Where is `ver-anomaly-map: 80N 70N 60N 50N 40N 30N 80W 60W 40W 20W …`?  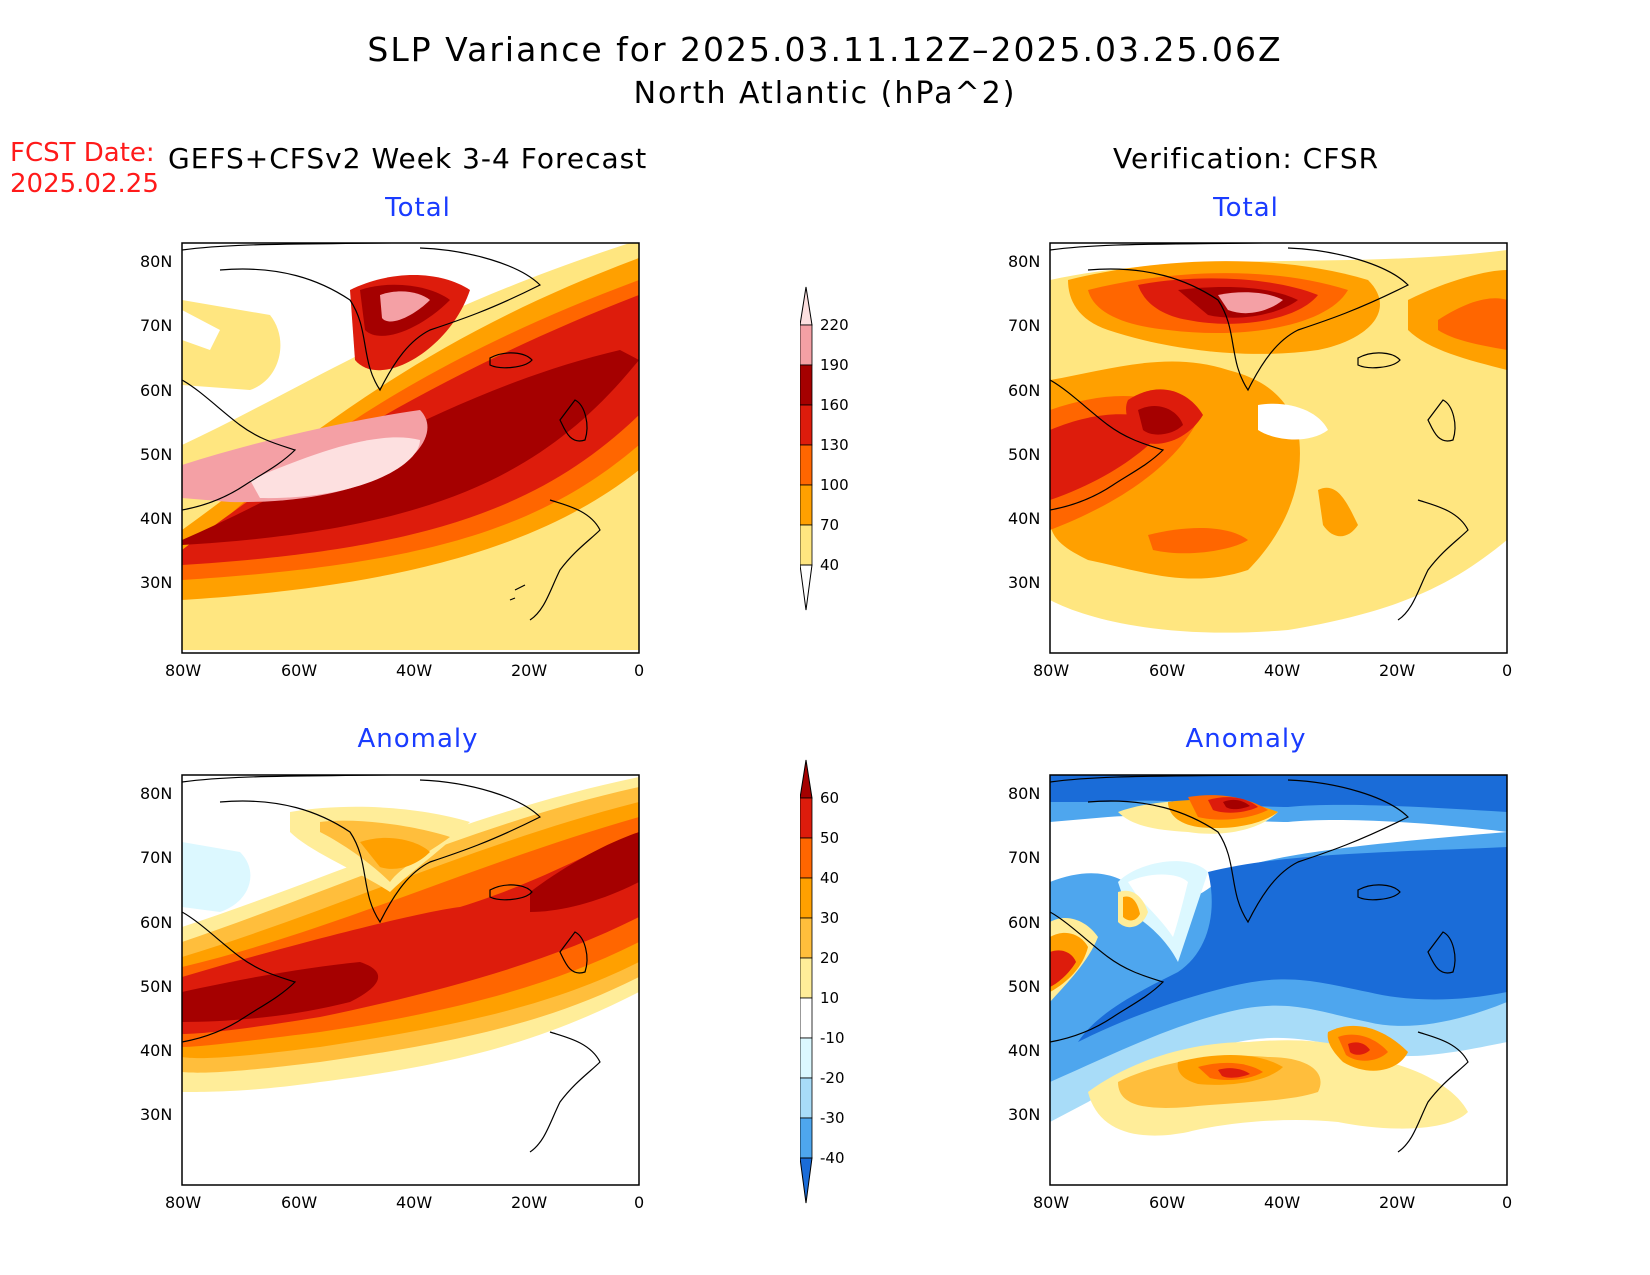
ver-anomaly-map: 80N 70N 60N 50N 40N 30N 80W 60W 40W 20W … is located at coordinates (1260, 993).